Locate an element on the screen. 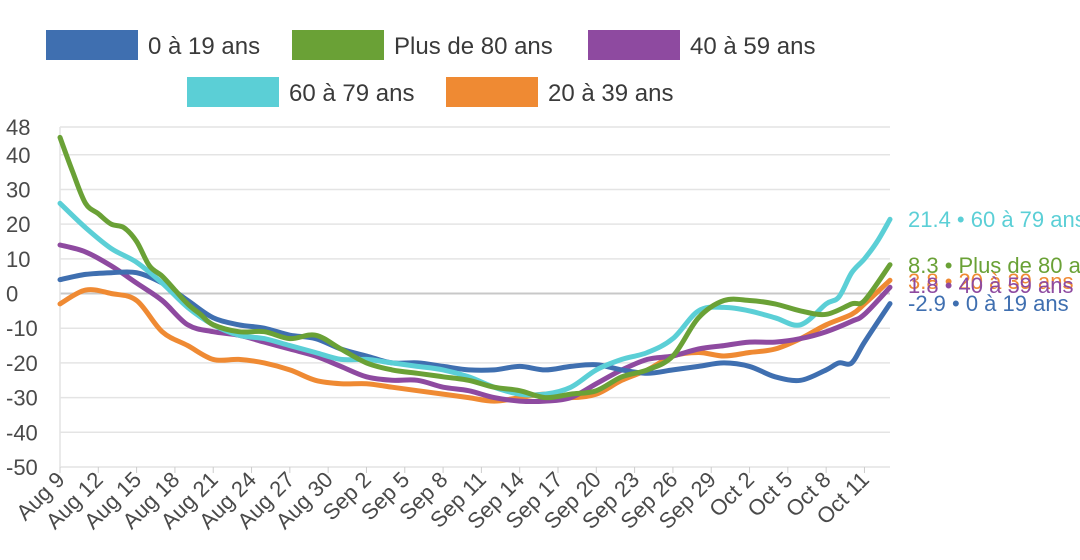 This screenshot has width=1080, height=560. legend-label-60-79: 60 à 79 ans is located at coordinates (351, 93).